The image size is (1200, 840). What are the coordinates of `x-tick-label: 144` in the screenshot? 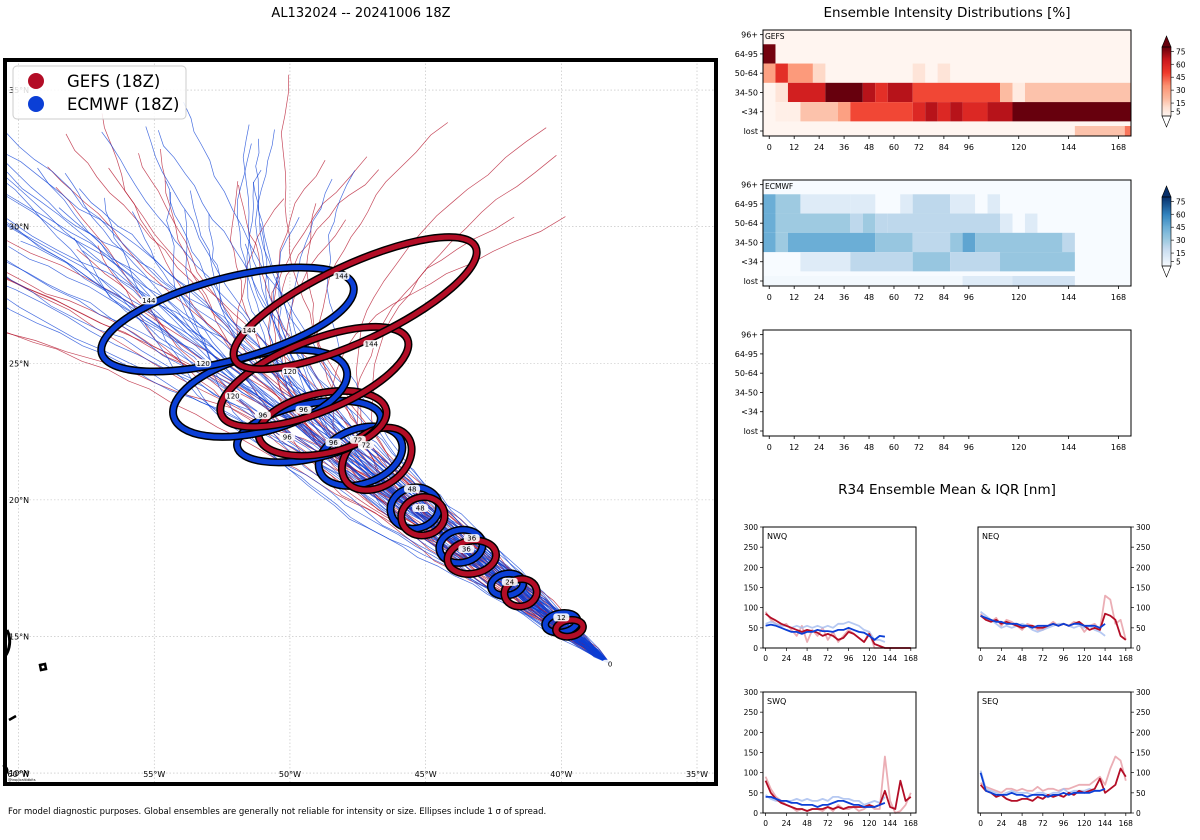 It's located at (1068, 447).